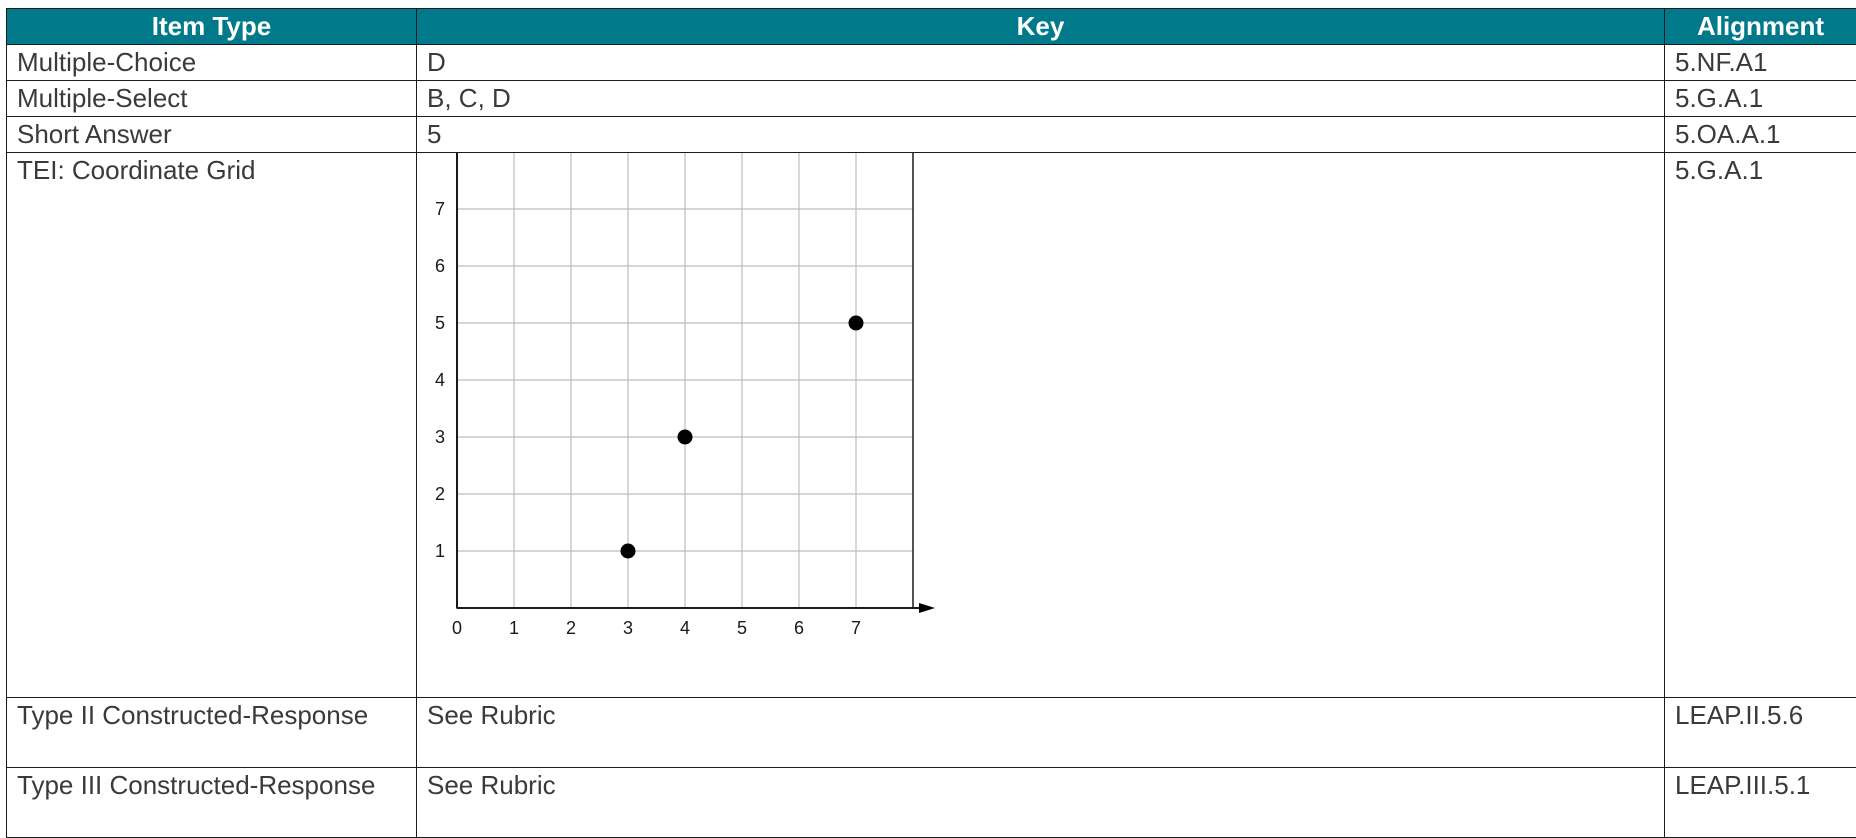  Describe the element at coordinates (1760, 63) in the screenshot. I see `alignment-cell: 5.NF.A1` at that location.